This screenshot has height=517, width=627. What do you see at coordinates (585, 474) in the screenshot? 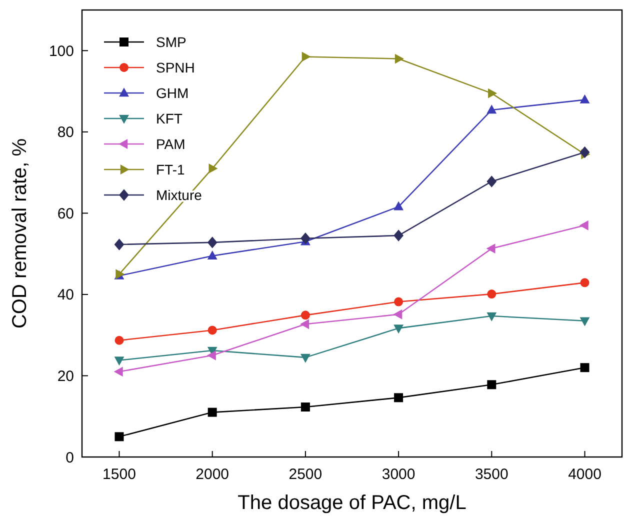
I see `x-tick-label: 4000` at bounding box center [585, 474].